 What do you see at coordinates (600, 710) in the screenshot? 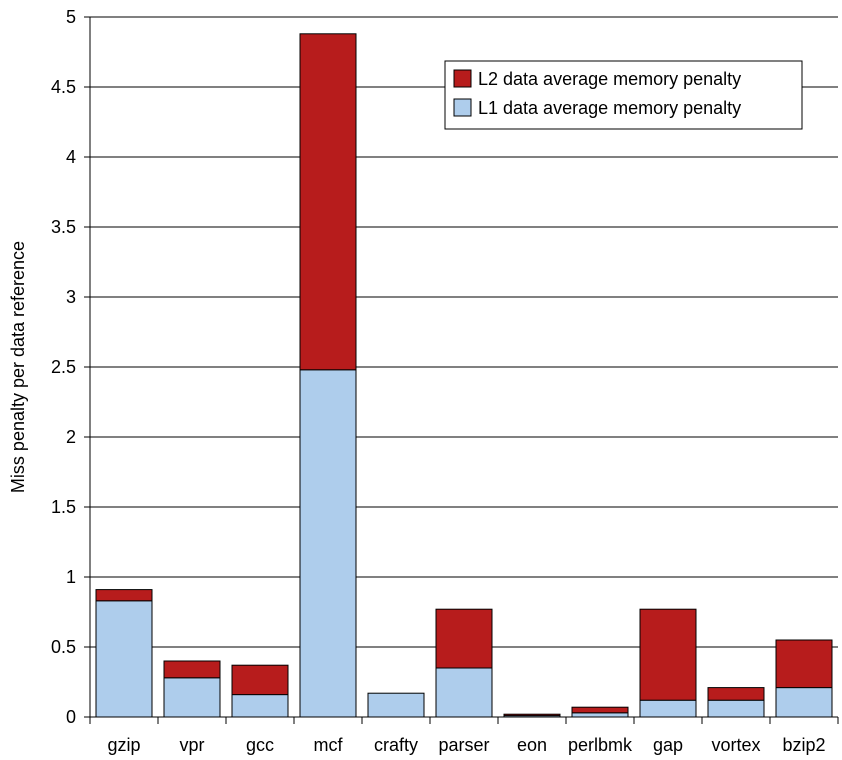
I see `bar-segment-l2-perlbmk` at bounding box center [600, 710].